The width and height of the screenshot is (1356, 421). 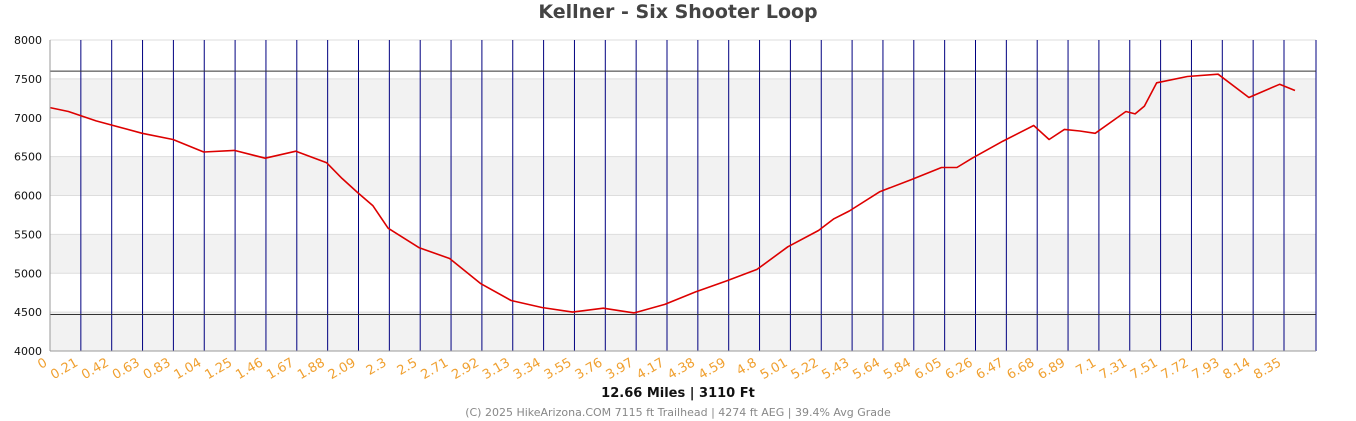 I want to click on x-tick-label: 4.8, so click(x=746, y=366).